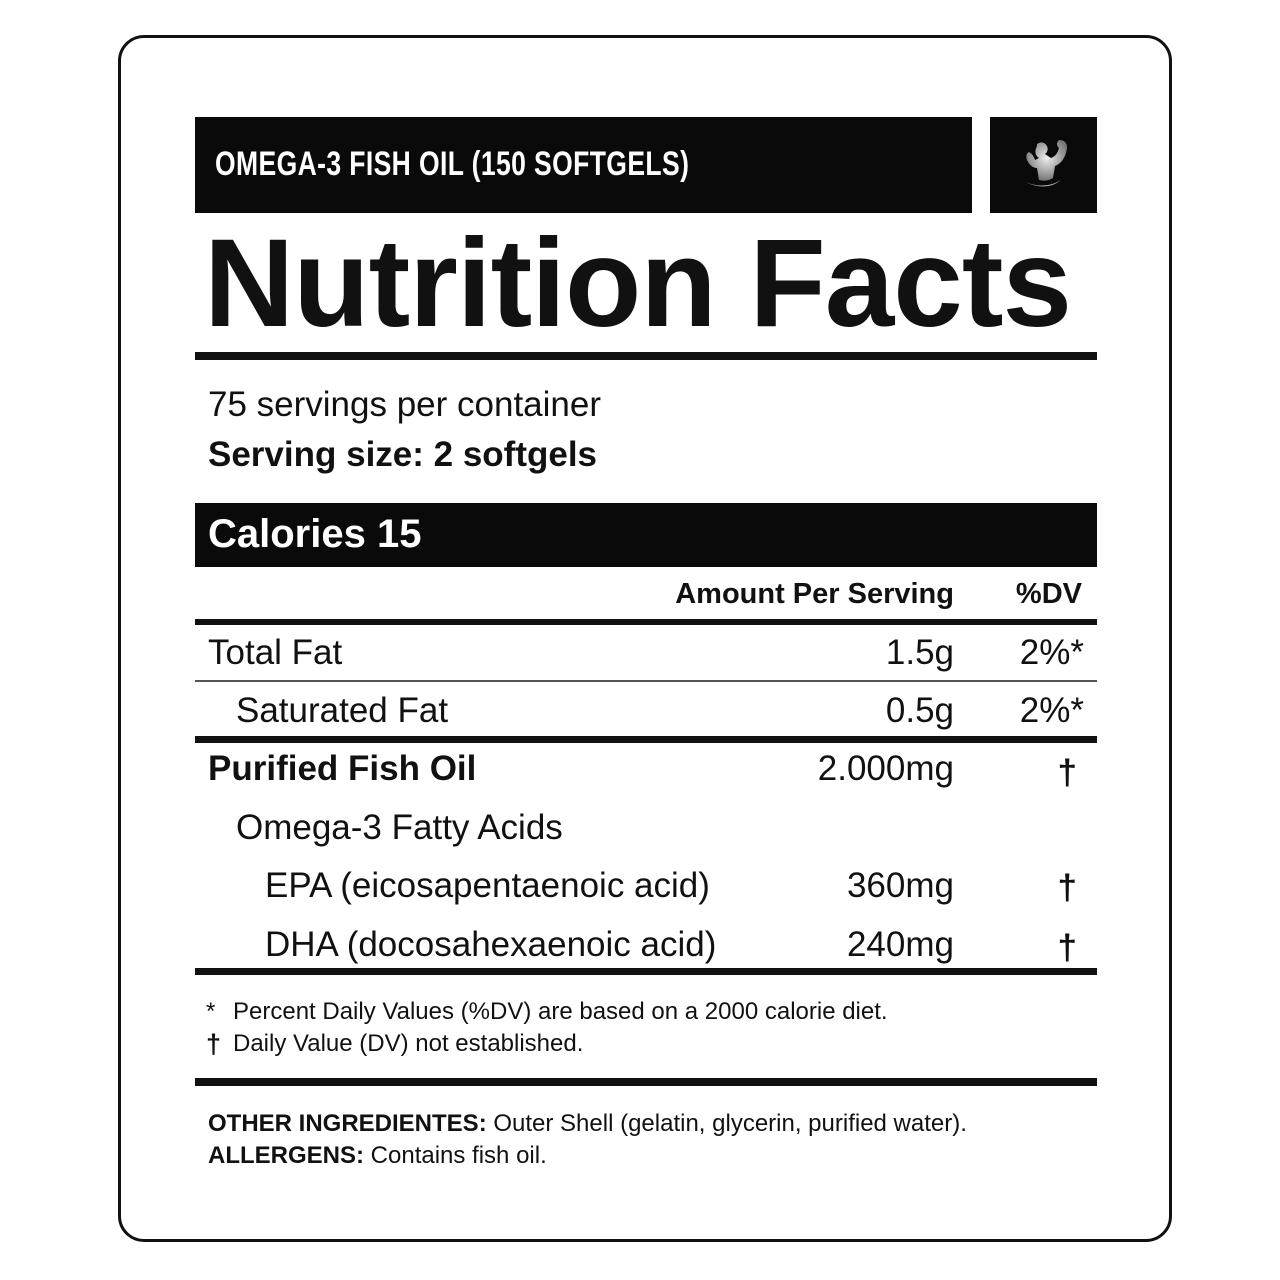 The width and height of the screenshot is (1280, 1280). I want to click on amount-column-header: Amount Per Serving, so click(814, 594).